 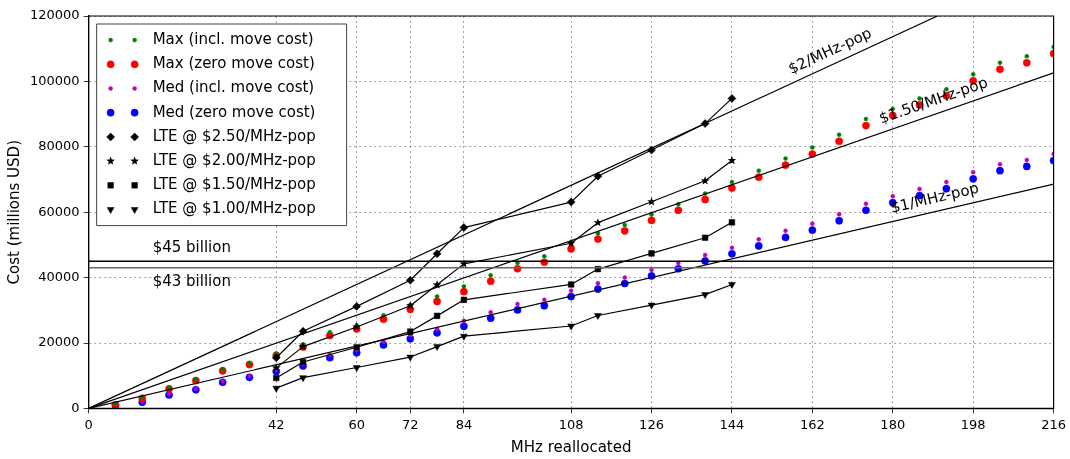 I want to click on x-tick-label: 72, so click(x=410, y=424).